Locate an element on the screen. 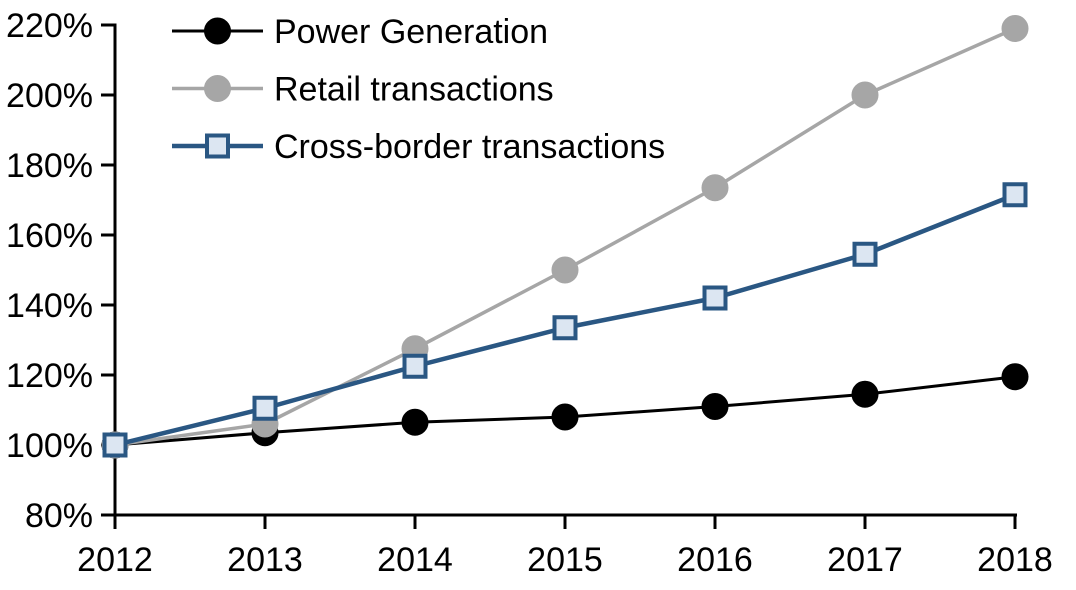 The height and width of the screenshot is (590, 1076). x-tick-label: 2017 is located at coordinates (865, 560).